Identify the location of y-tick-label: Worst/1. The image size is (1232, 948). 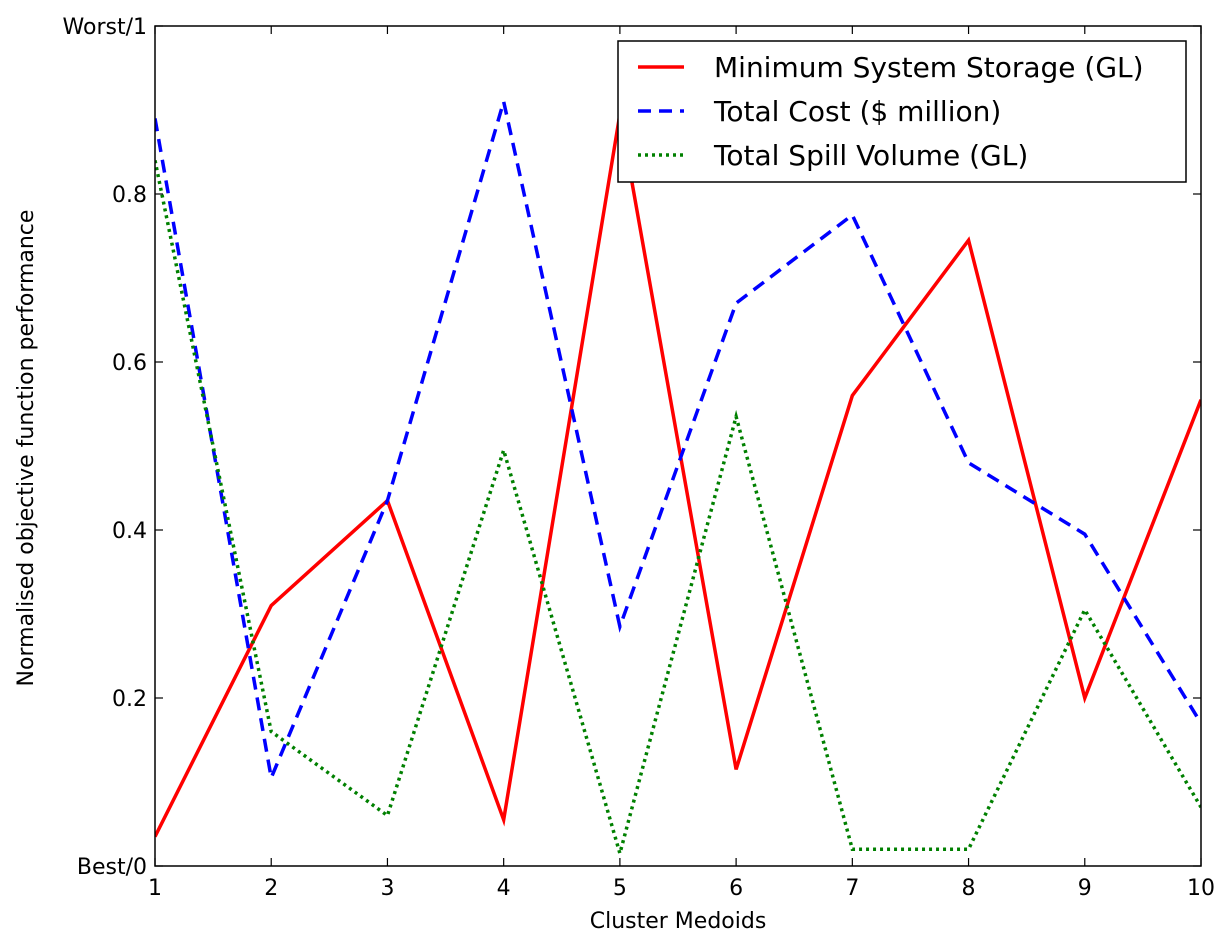
(105, 27).